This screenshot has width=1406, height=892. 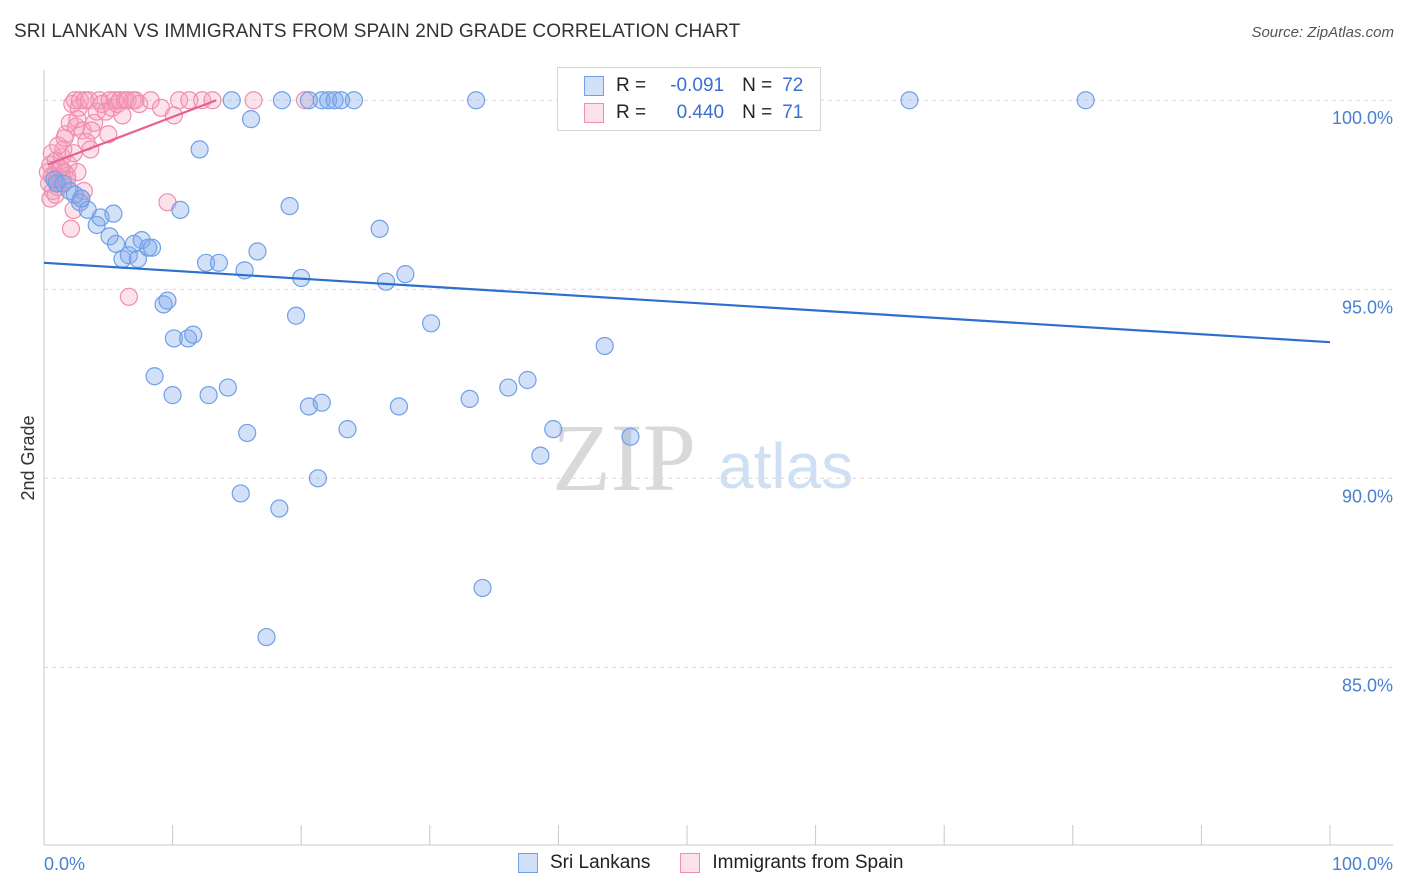 I want to click on x-ticks, so click(x=687, y=835).